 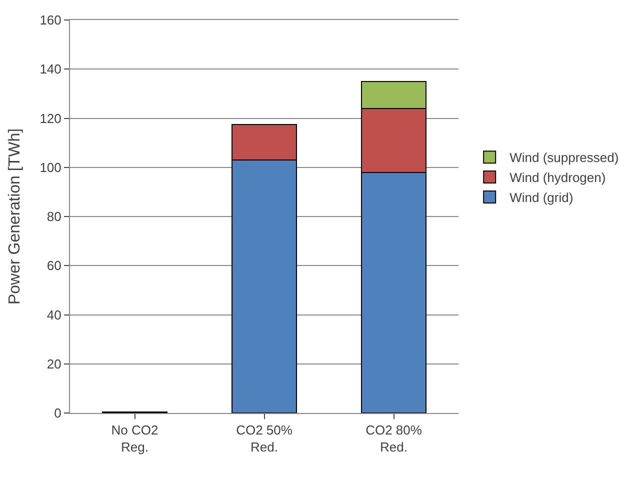 I want to click on x-tick-label: No CO2 Reg., so click(x=134, y=438).